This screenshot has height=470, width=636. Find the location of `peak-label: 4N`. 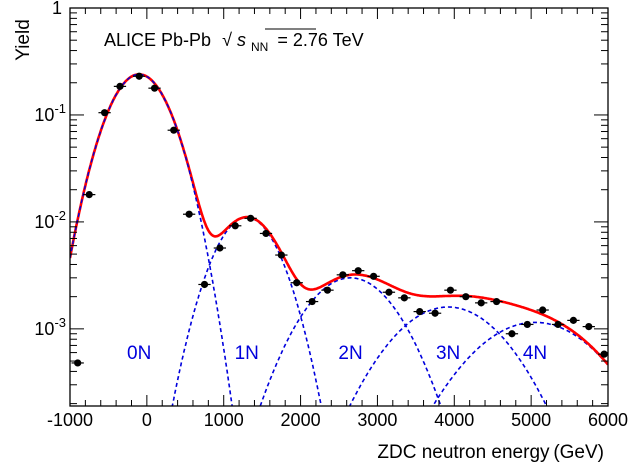

peak-label: 4N is located at coordinates (535, 353).